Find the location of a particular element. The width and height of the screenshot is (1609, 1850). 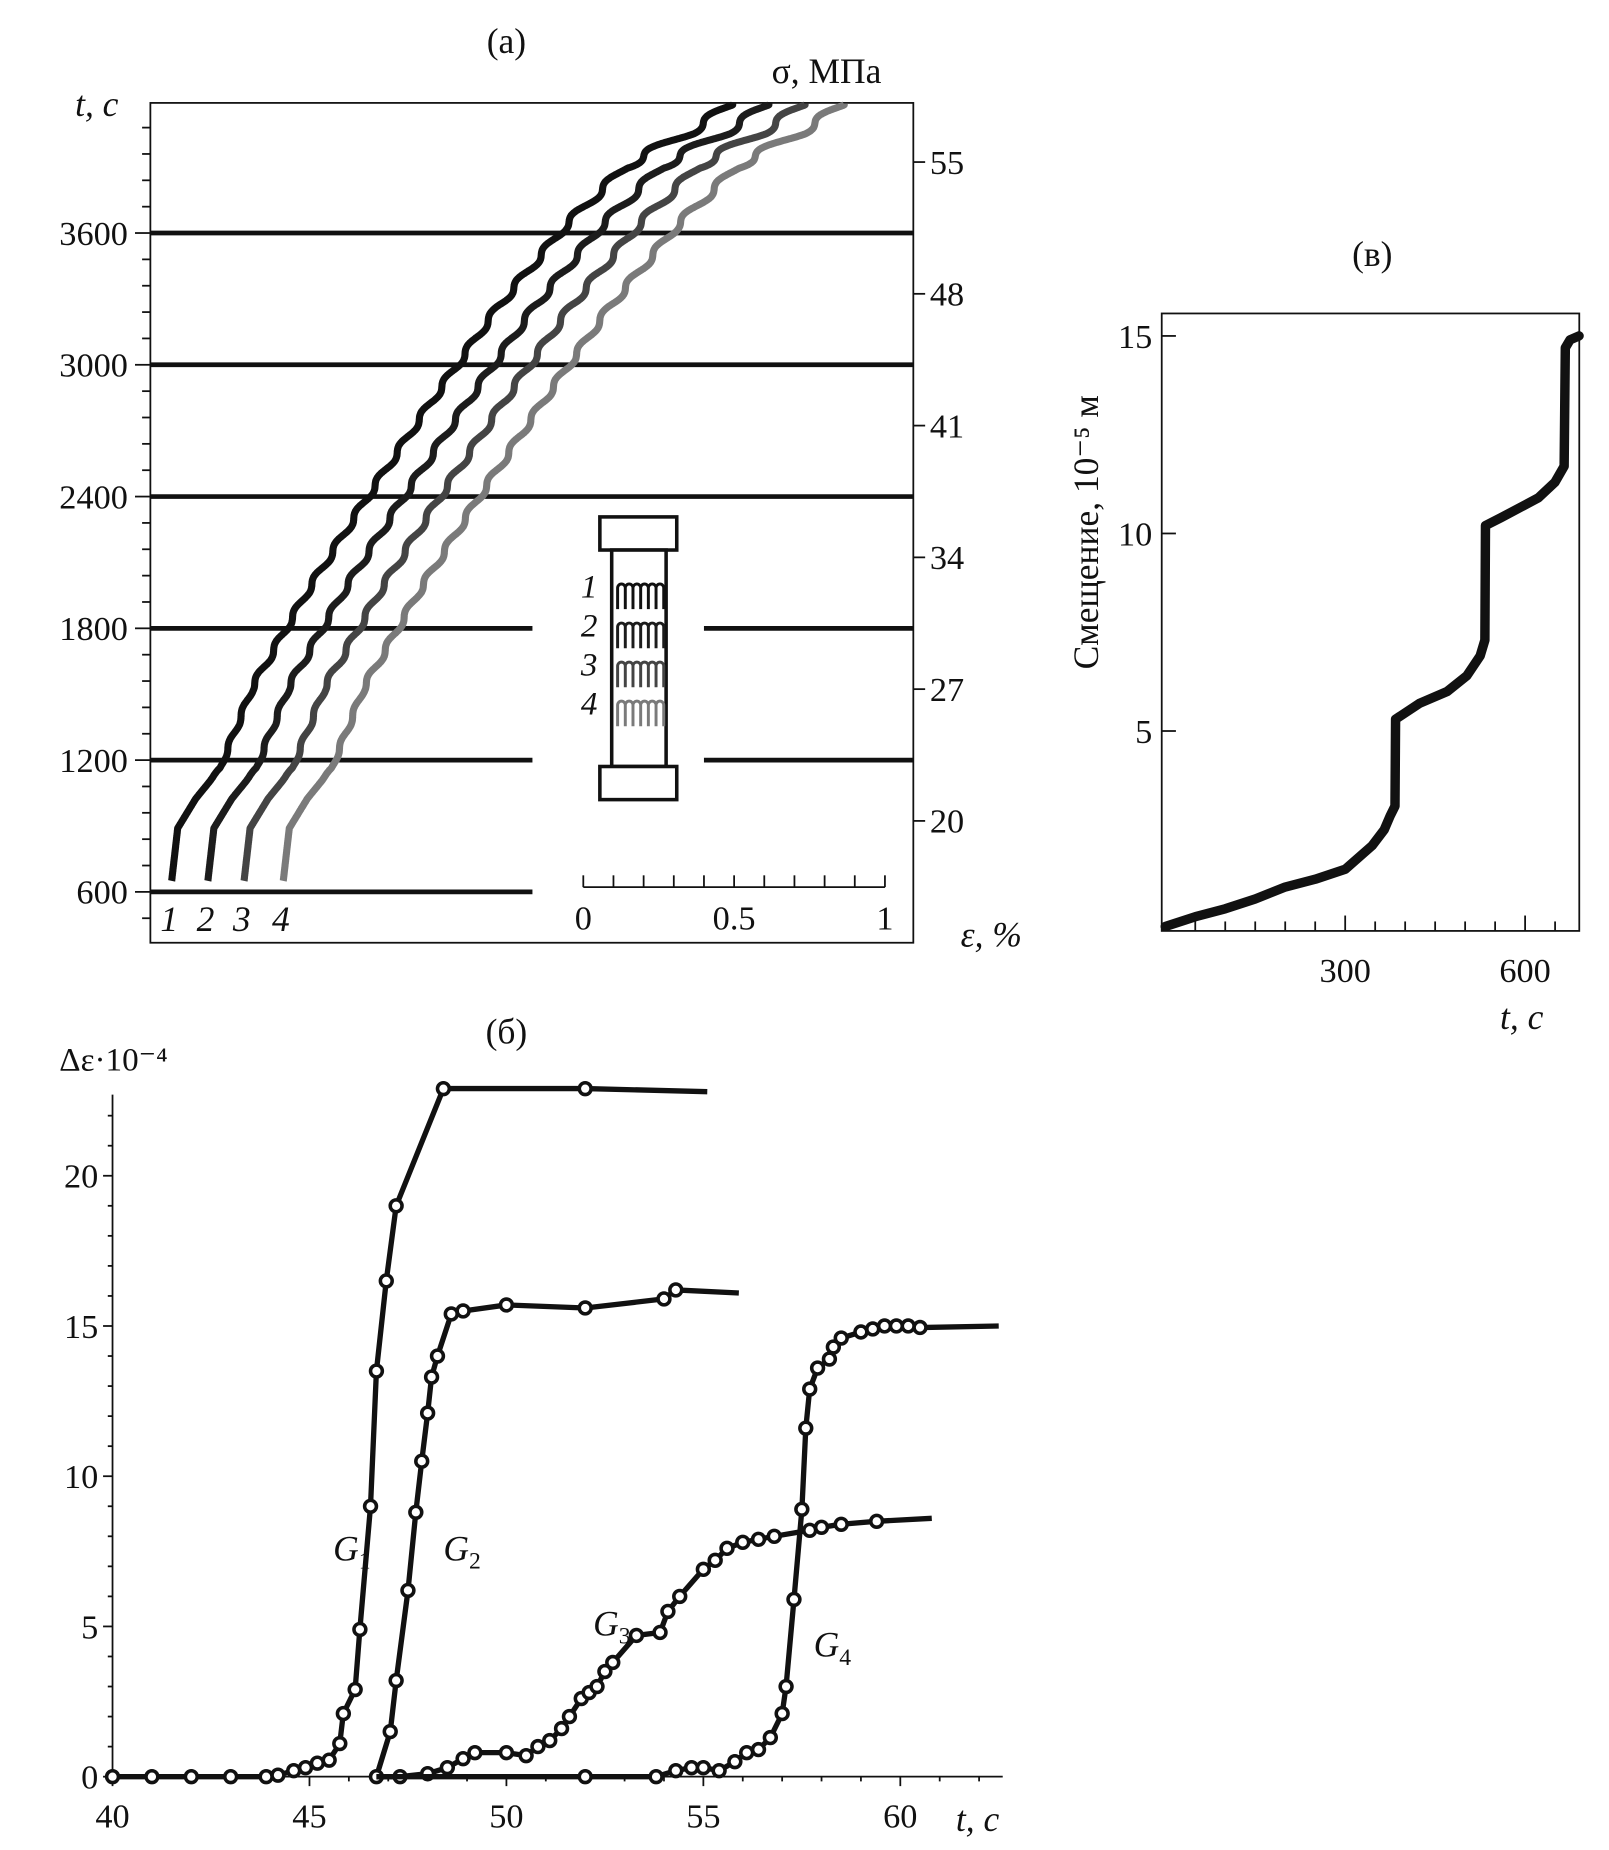

strain-scale-tick-label: 0.5 is located at coordinates (734, 919).